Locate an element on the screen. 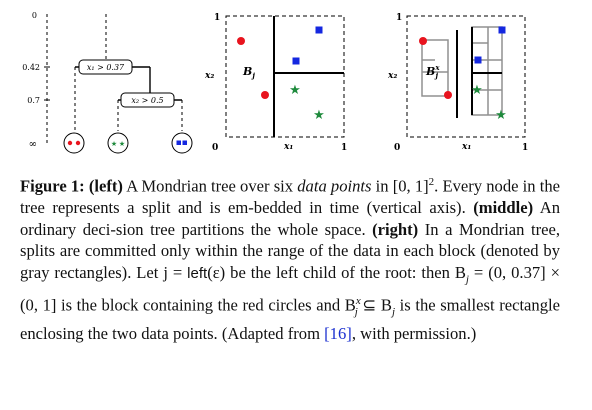  root-split-node is located at coordinates (105, 67).